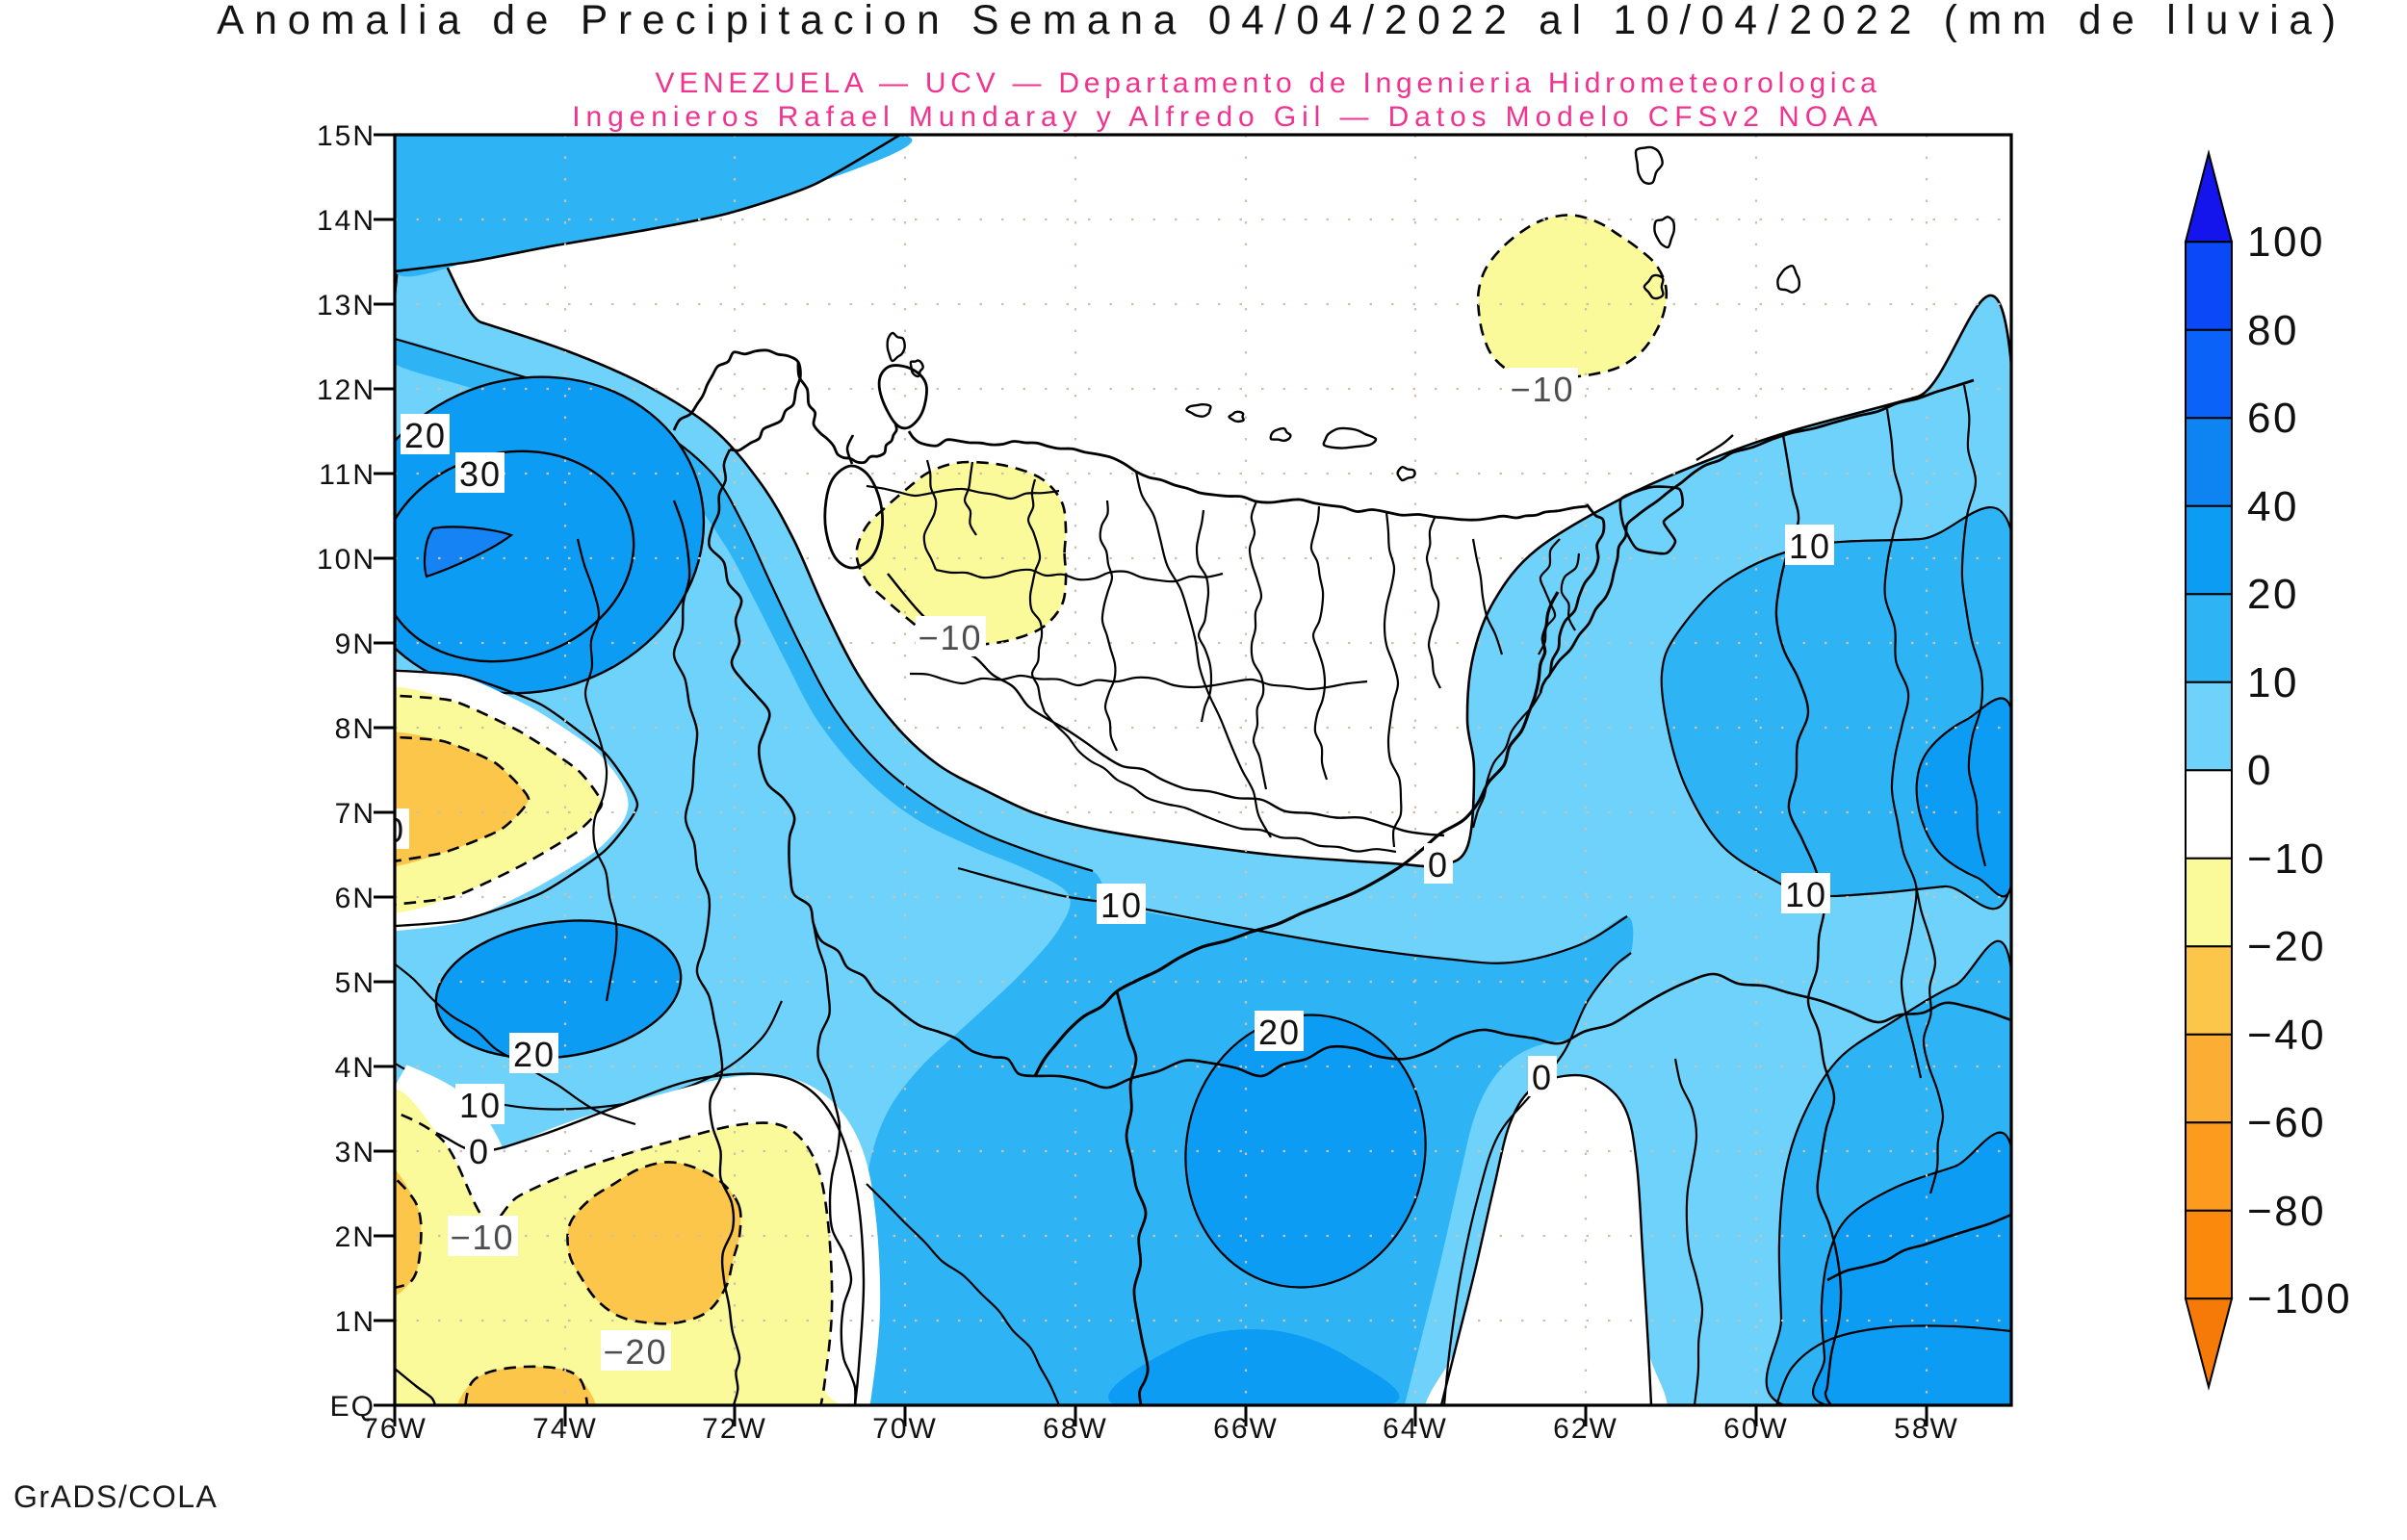  What do you see at coordinates (1585, 1429) in the screenshot?
I see `svg-text: 62W` at bounding box center [1585, 1429].